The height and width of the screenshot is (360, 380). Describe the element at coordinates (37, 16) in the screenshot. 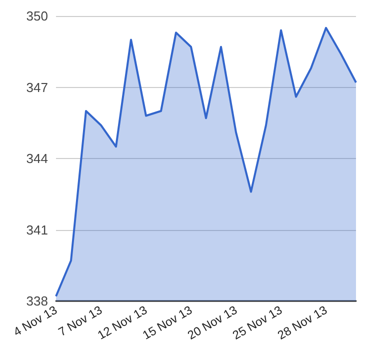

I see `y-tick-label: 350` at that location.